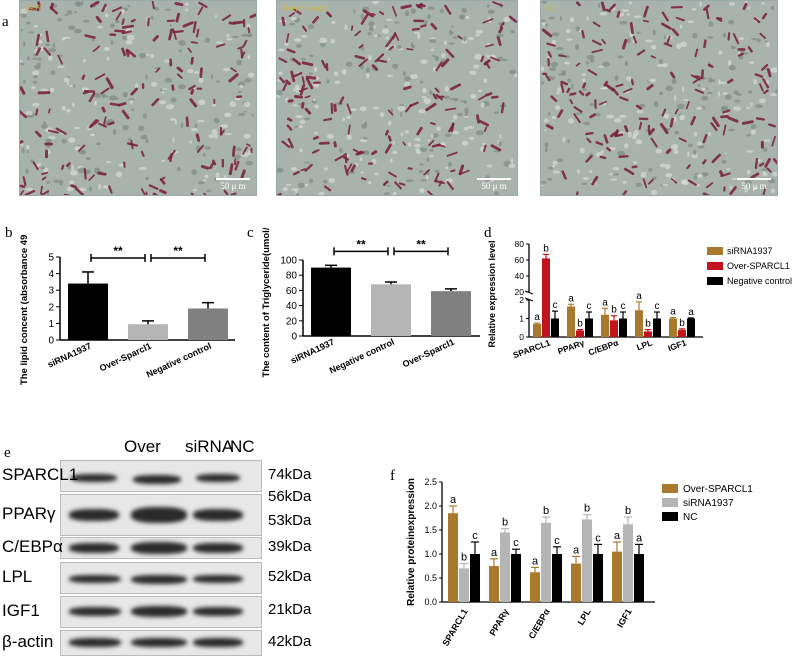 This screenshot has width=800, height=665. What do you see at coordinates (673, 312) in the screenshot?
I see `significance-letter: a` at bounding box center [673, 312].